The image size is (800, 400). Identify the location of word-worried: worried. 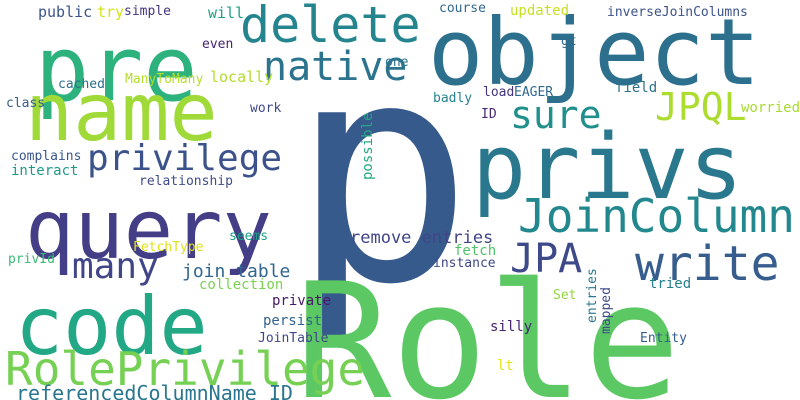
(770, 108).